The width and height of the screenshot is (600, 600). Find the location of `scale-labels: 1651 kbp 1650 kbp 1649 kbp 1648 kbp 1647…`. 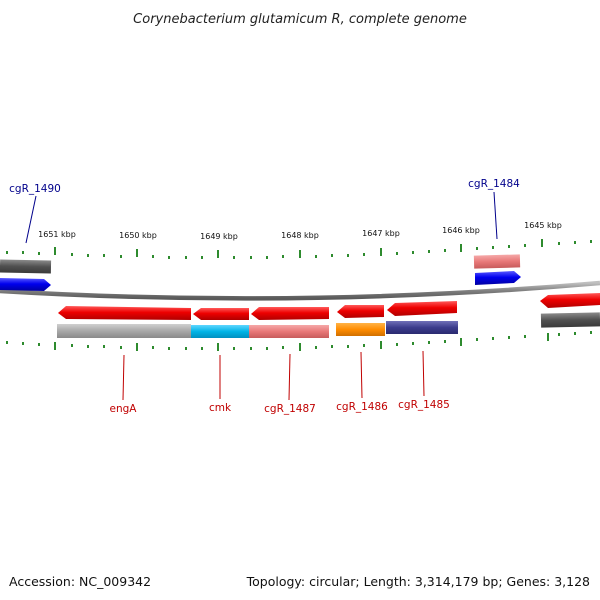

scale-labels: 1651 kbp 1650 kbp 1649 kbp 1648 kbp 1647… is located at coordinates (300, 231).